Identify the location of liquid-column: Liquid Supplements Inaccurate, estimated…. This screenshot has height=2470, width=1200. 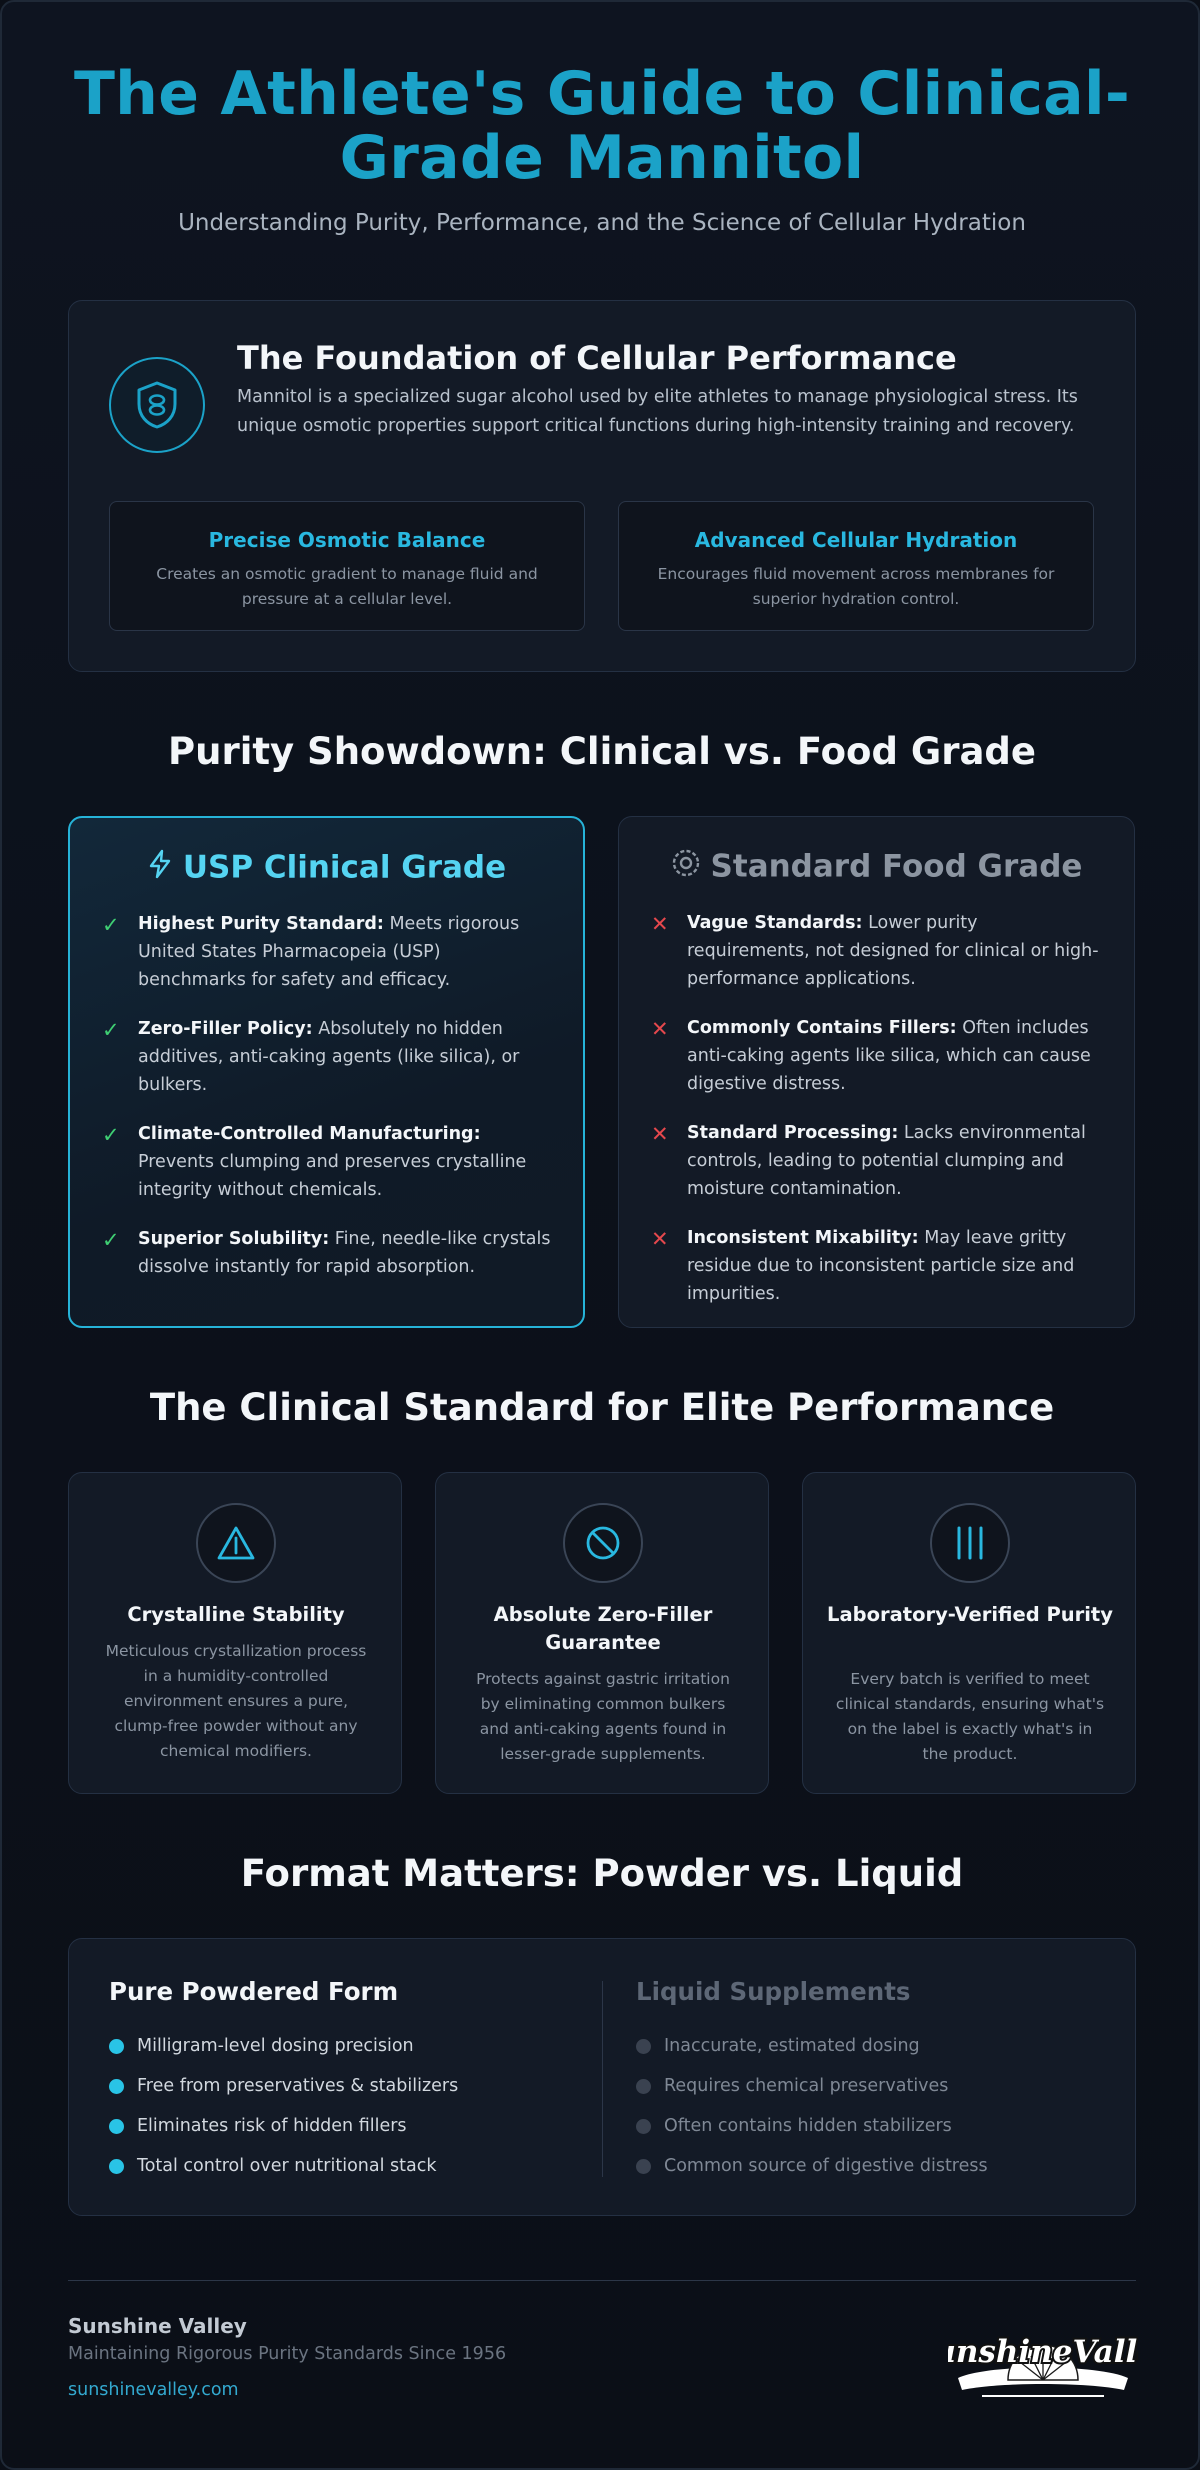
(871, 2081).